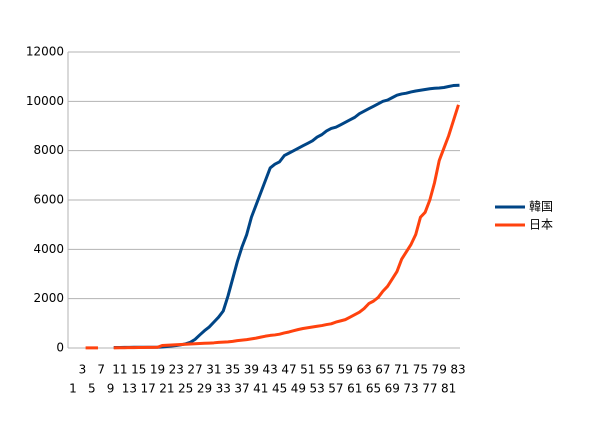 This screenshot has width=603, height=429. I want to click on x-tick-label: 63, so click(363, 370).